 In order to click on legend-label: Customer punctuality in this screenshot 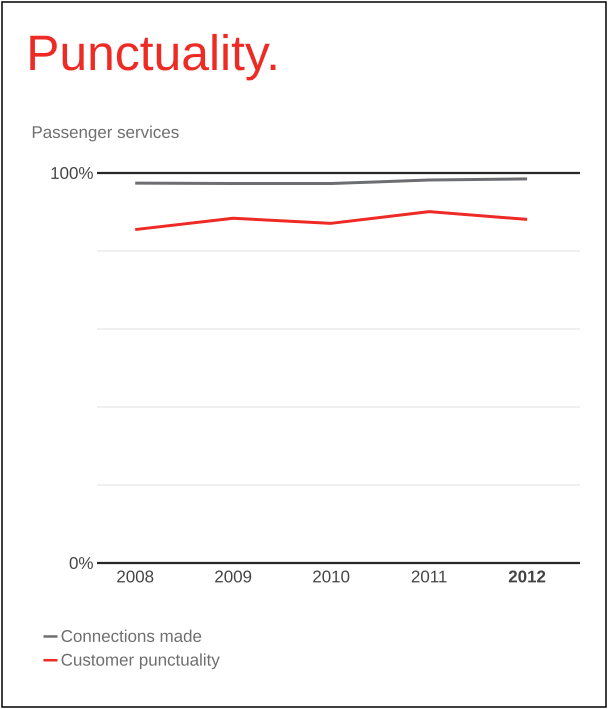, I will do `click(141, 661)`.